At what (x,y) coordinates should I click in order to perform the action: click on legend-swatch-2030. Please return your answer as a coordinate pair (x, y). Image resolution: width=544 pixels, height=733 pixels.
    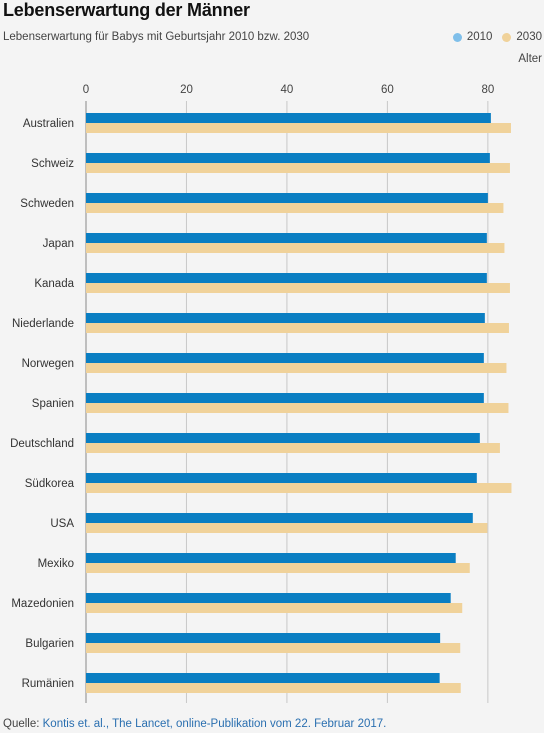
    Looking at the image, I should click on (507, 37).